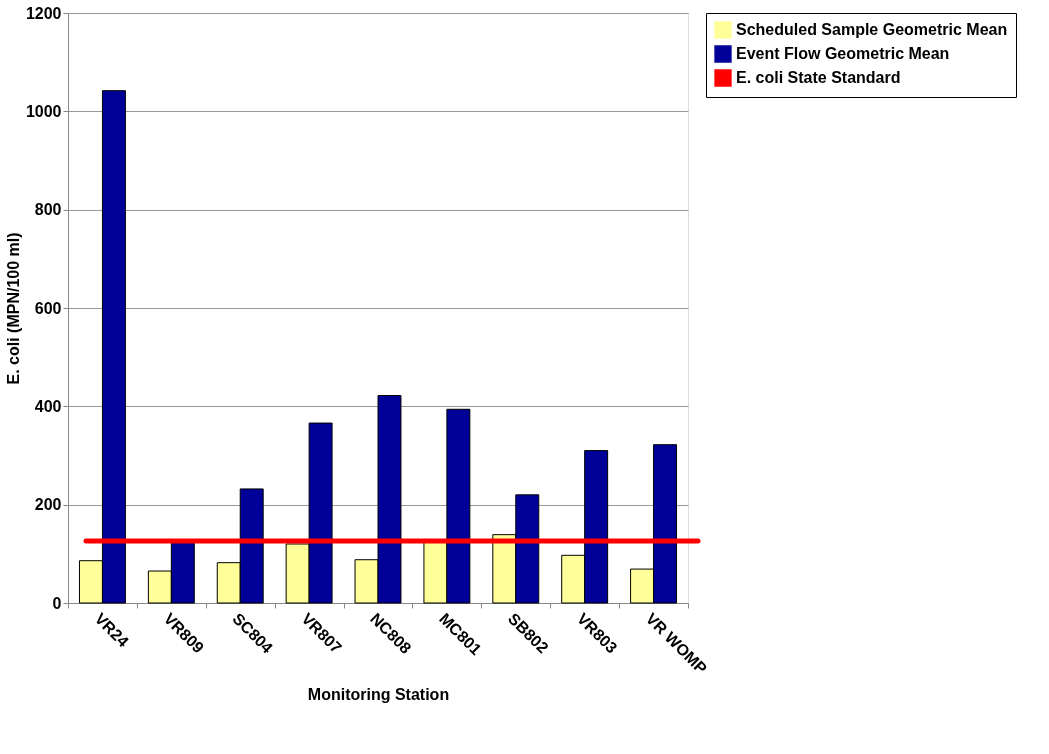 The width and height of the screenshot is (1049, 754). I want to click on y-tick-label: 0, so click(57, 603).